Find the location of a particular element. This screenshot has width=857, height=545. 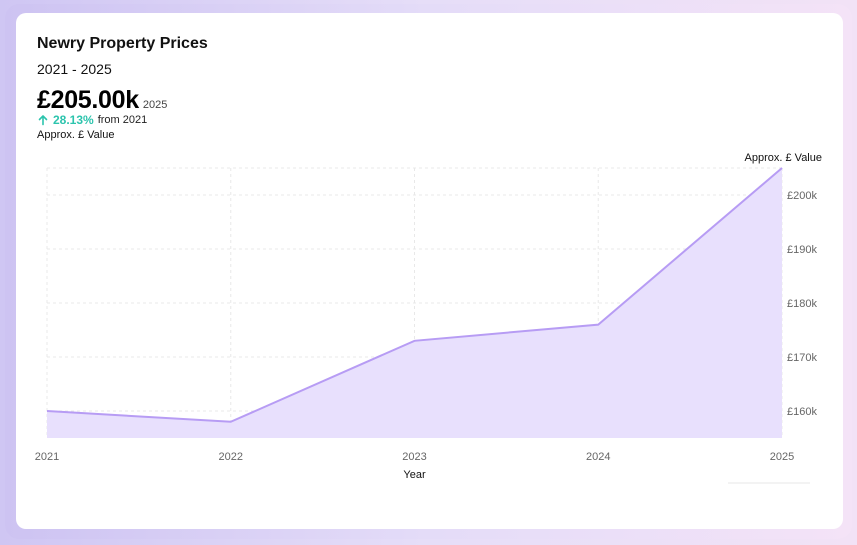

y-tick-label-3: £190k is located at coordinates (802, 250).